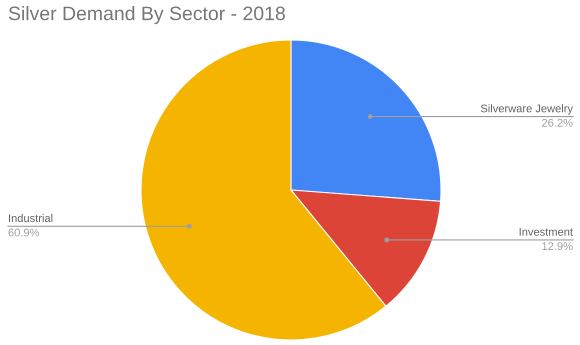 The image size is (580, 345). What do you see at coordinates (24, 232) in the screenshot?
I see `data-label: 60.9%` at bounding box center [24, 232].